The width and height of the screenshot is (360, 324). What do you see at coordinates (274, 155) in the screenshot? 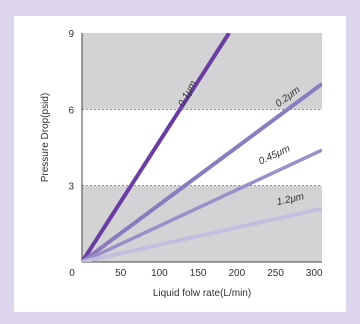
I see `series-label-2: 0.45μm` at bounding box center [274, 155].